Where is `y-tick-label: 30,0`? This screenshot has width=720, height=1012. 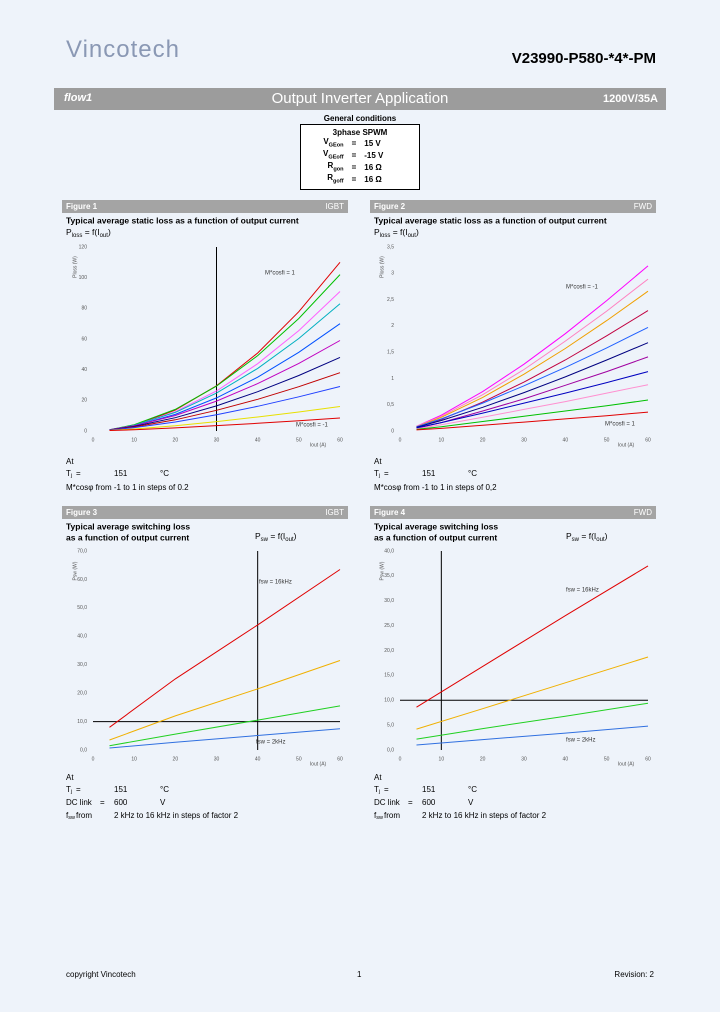
y-tick-label: 30,0 is located at coordinates (82, 665).